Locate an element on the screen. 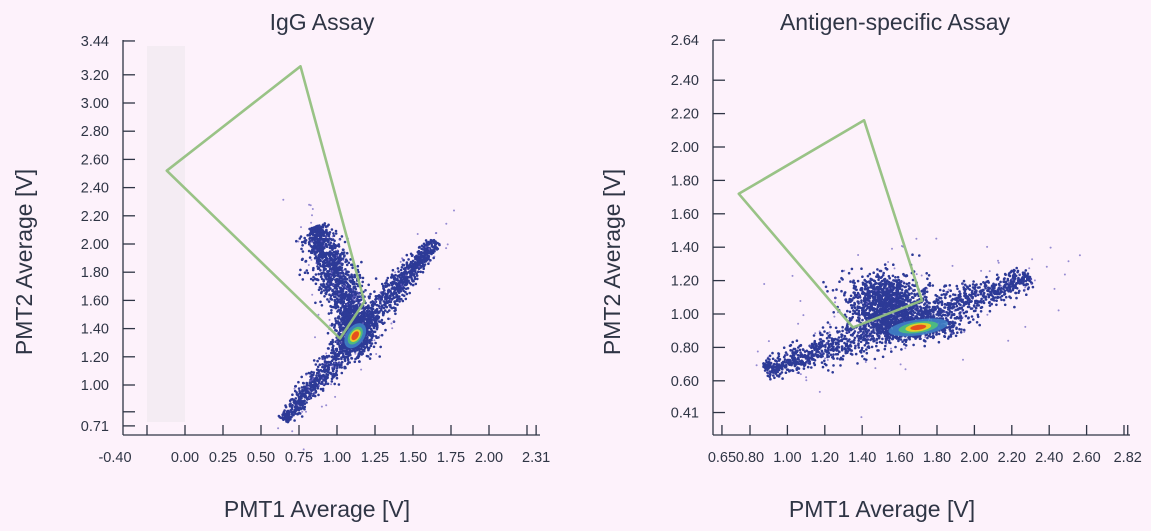  x-tick-label: 0.00 is located at coordinates (185, 458).